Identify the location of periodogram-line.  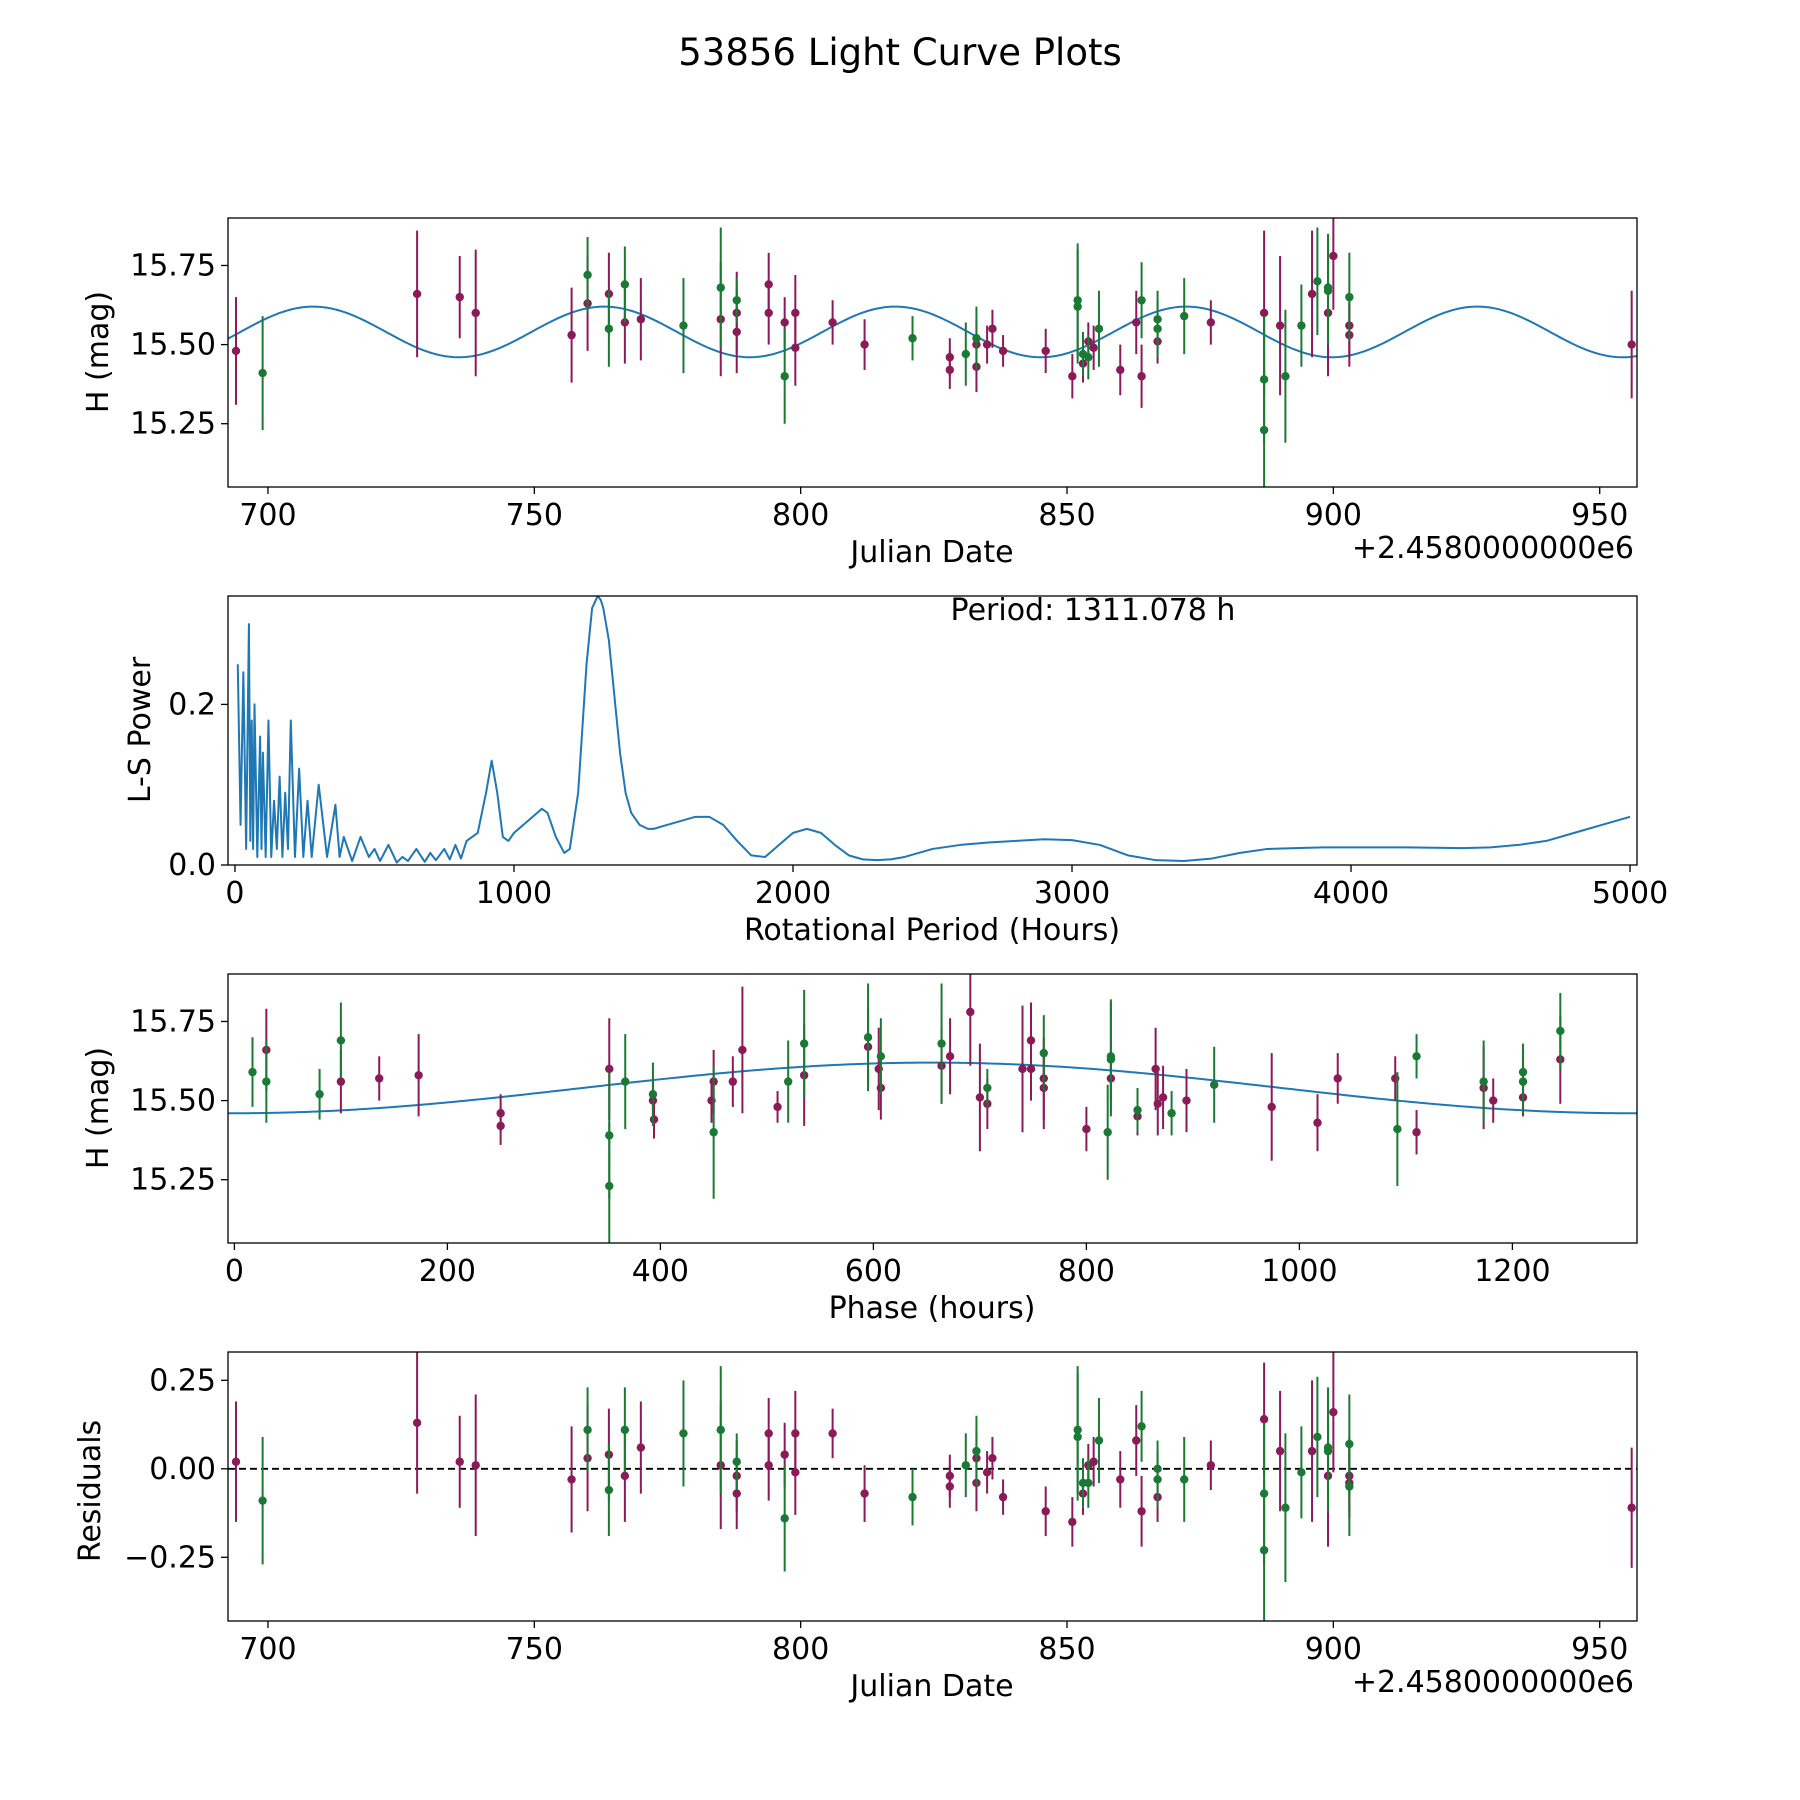
(933, 730).